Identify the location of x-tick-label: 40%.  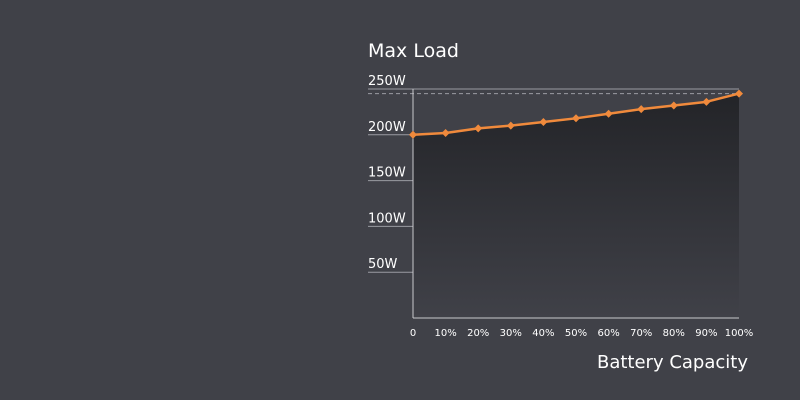
(543, 333).